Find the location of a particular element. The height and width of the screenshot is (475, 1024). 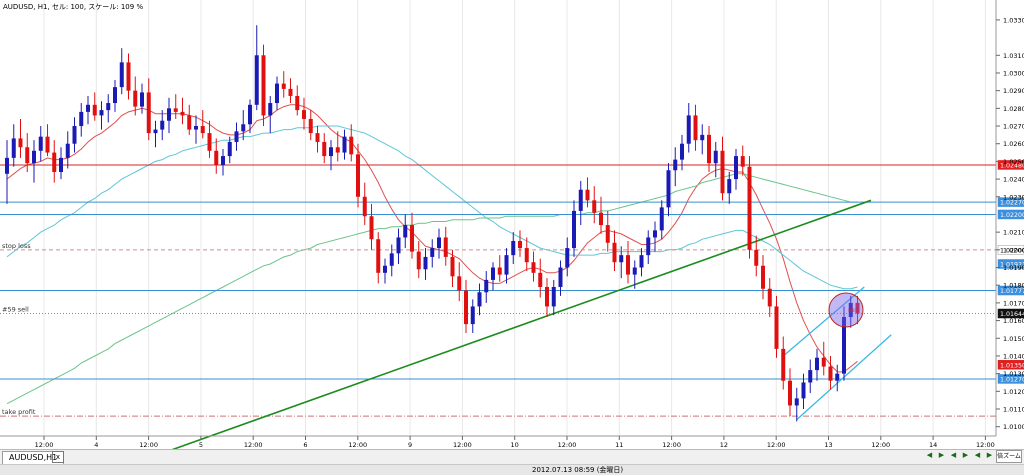

x-tick-label: 5 is located at coordinates (201, 445).